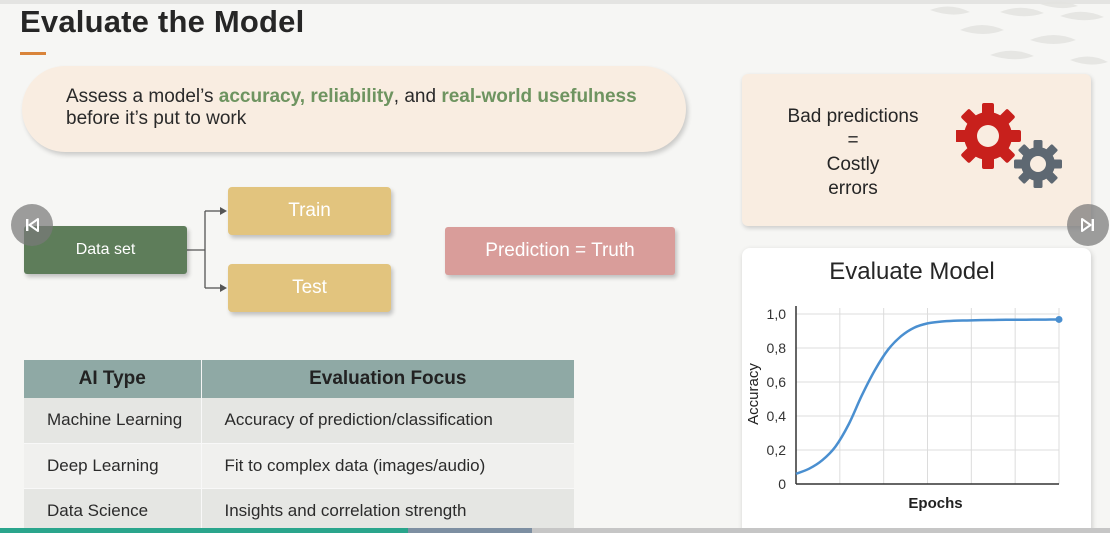 Image resolution: width=1110 pixels, height=533 pixels. I want to click on intro-line-2: before it’s put to work, so click(156, 118).